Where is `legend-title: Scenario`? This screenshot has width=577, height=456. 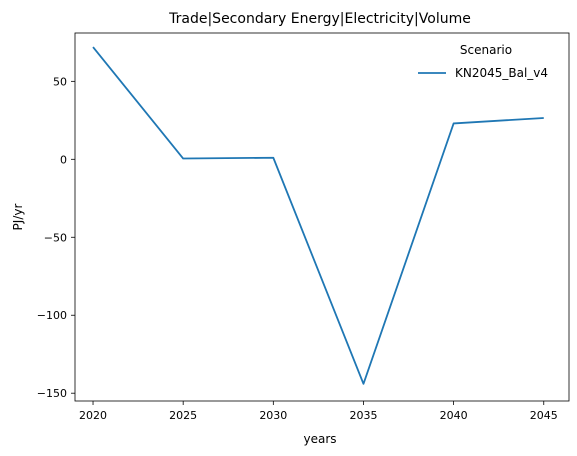
legend-title: Scenario is located at coordinates (486, 50).